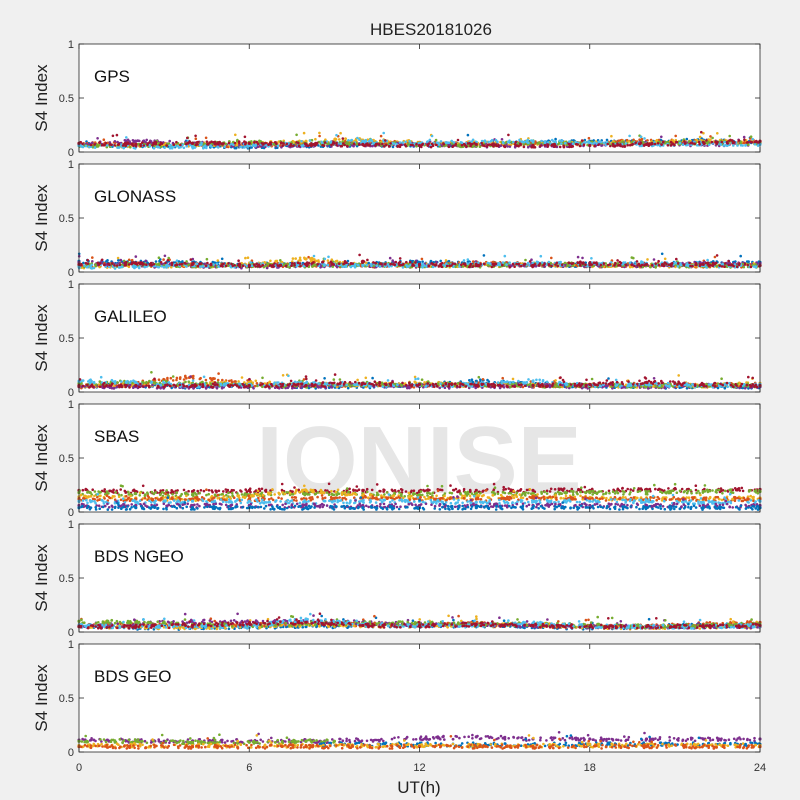 Image resolution: width=800 pixels, height=800 pixels. Describe the element at coordinates (71, 153) in the screenshot. I see `y-tick-label: 0` at that location.